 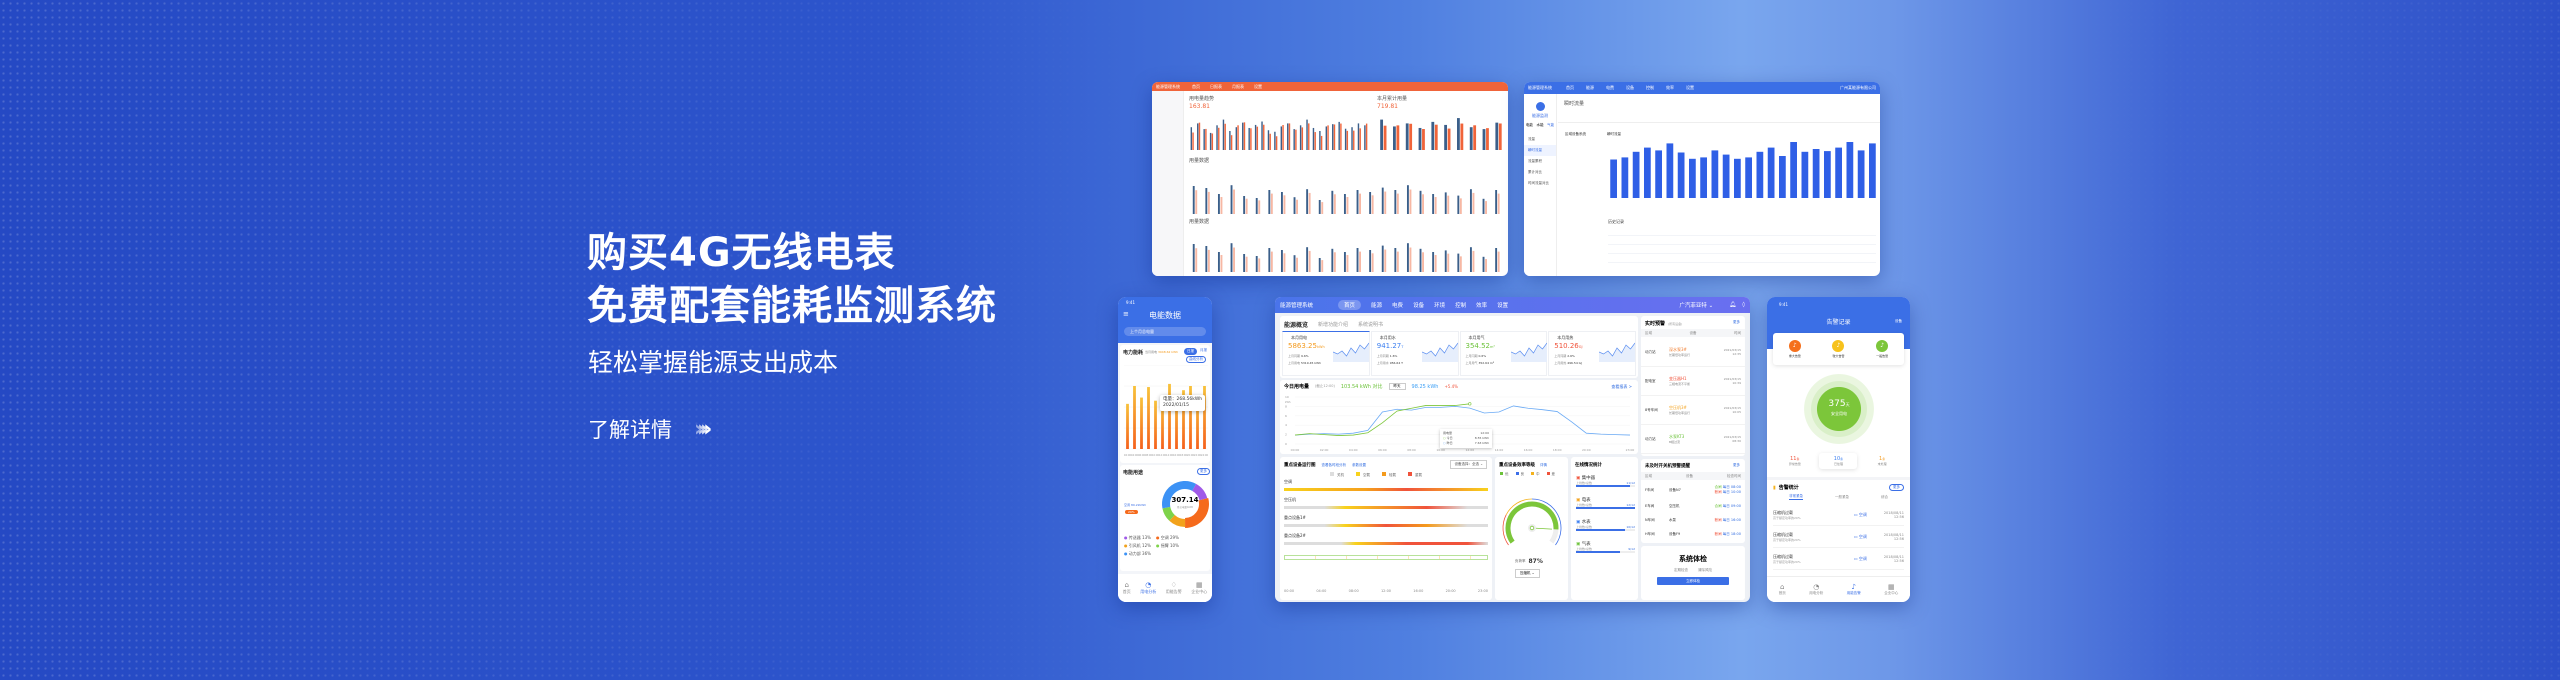 What do you see at coordinates (1842, 496) in the screenshot?
I see `alarm-tab: 一般紧急` at bounding box center [1842, 496].